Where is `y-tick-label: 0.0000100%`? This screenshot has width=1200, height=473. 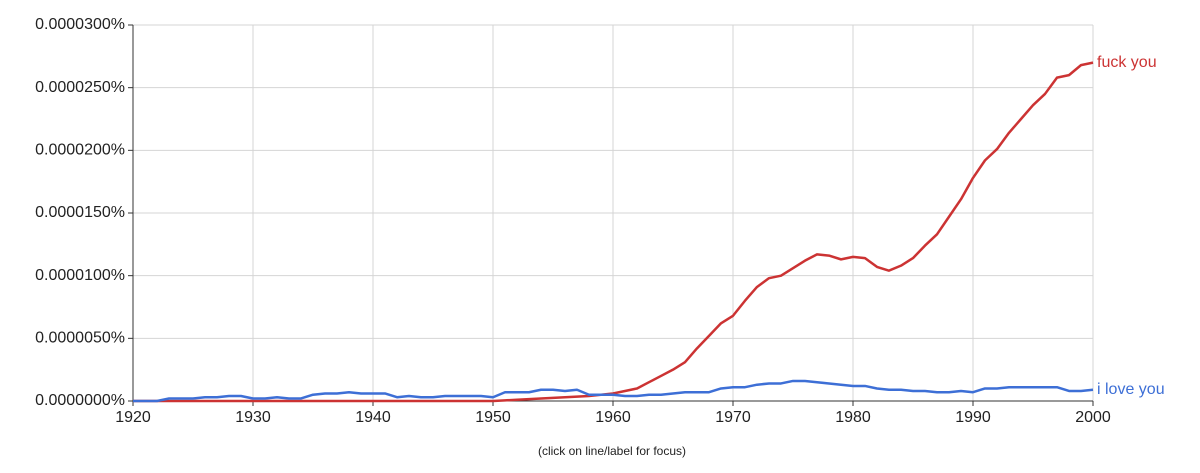 y-tick-label: 0.0000100% is located at coordinates (80, 275).